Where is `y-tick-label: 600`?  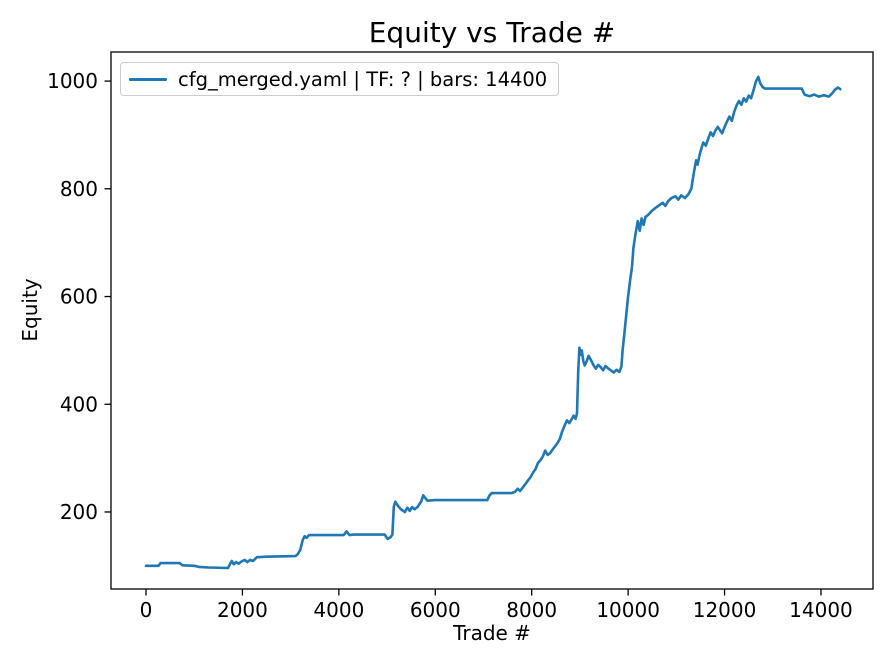 y-tick-label: 600 is located at coordinates (79, 297).